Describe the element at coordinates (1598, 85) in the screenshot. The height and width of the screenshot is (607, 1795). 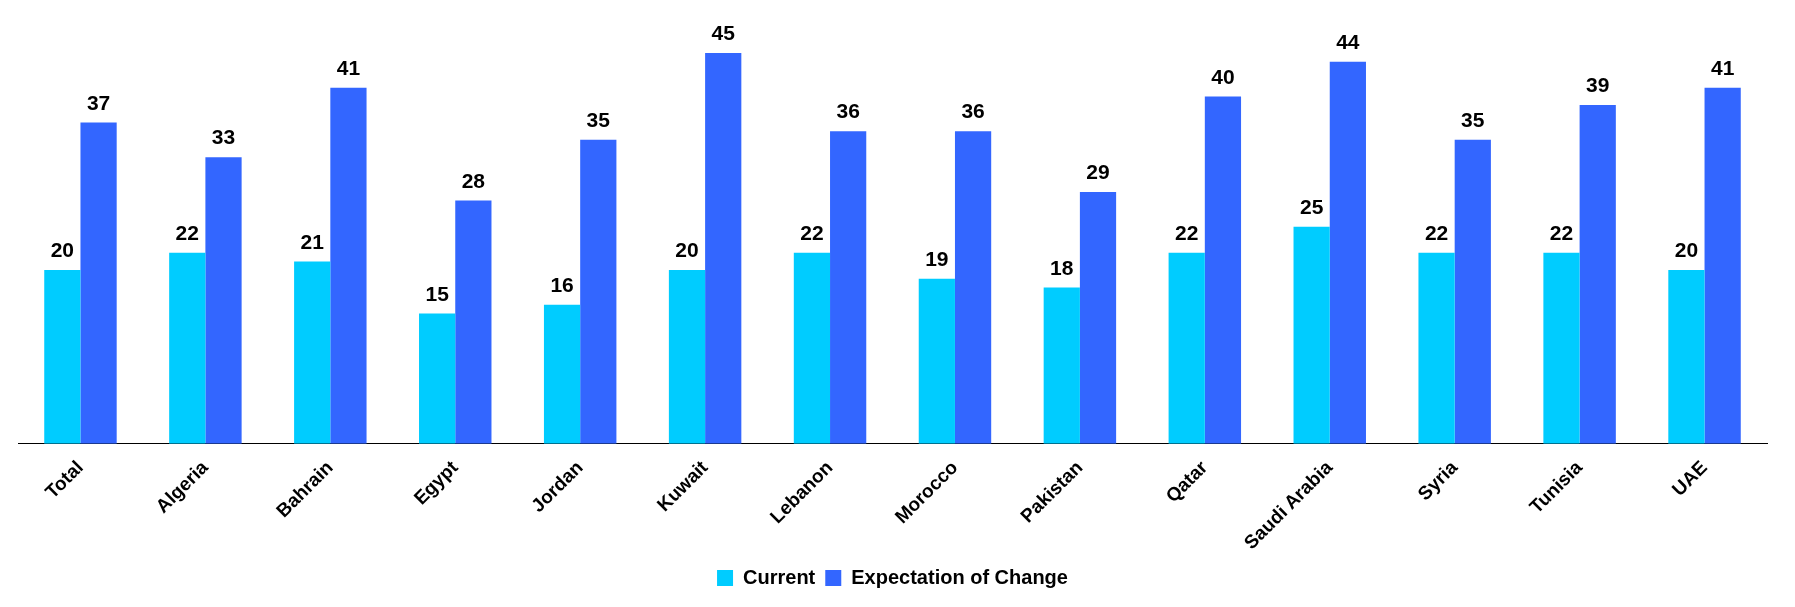
I see `data-label: 39` at that location.